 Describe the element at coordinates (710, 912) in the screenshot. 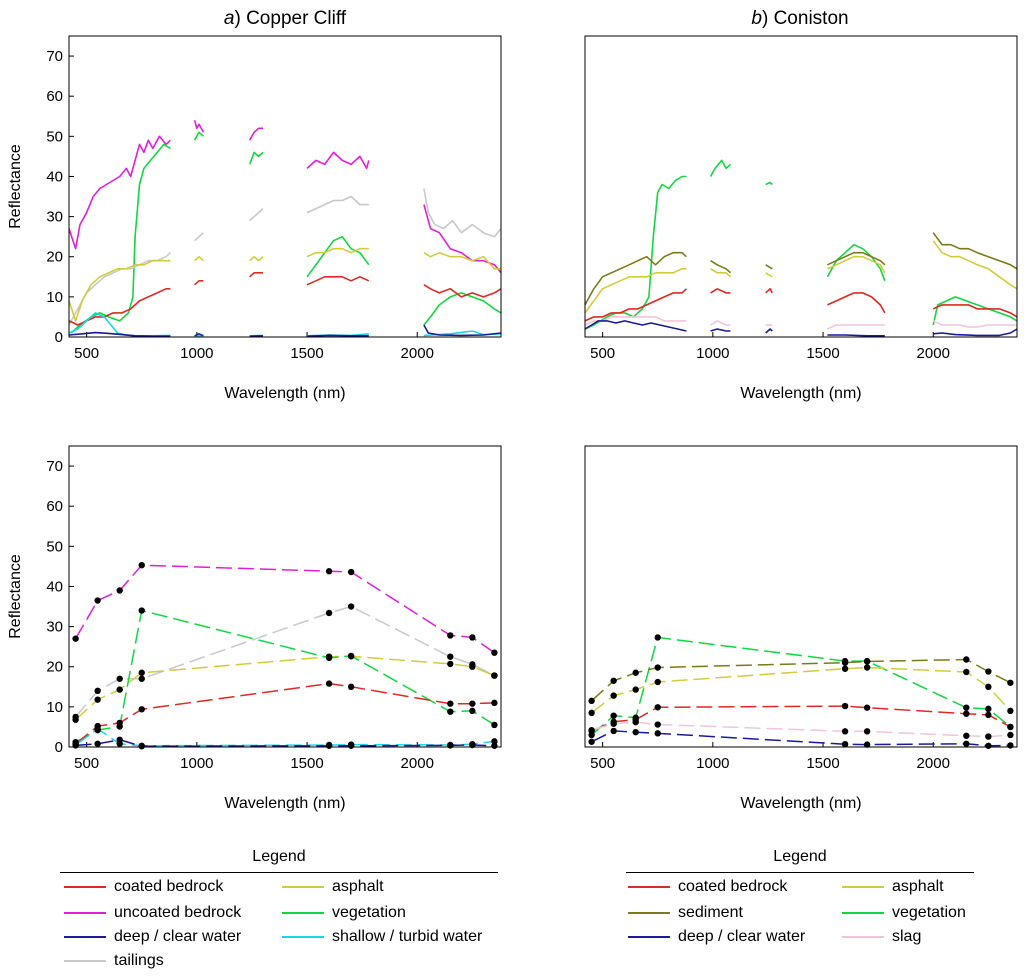

I see `legend-label: sediment` at that location.